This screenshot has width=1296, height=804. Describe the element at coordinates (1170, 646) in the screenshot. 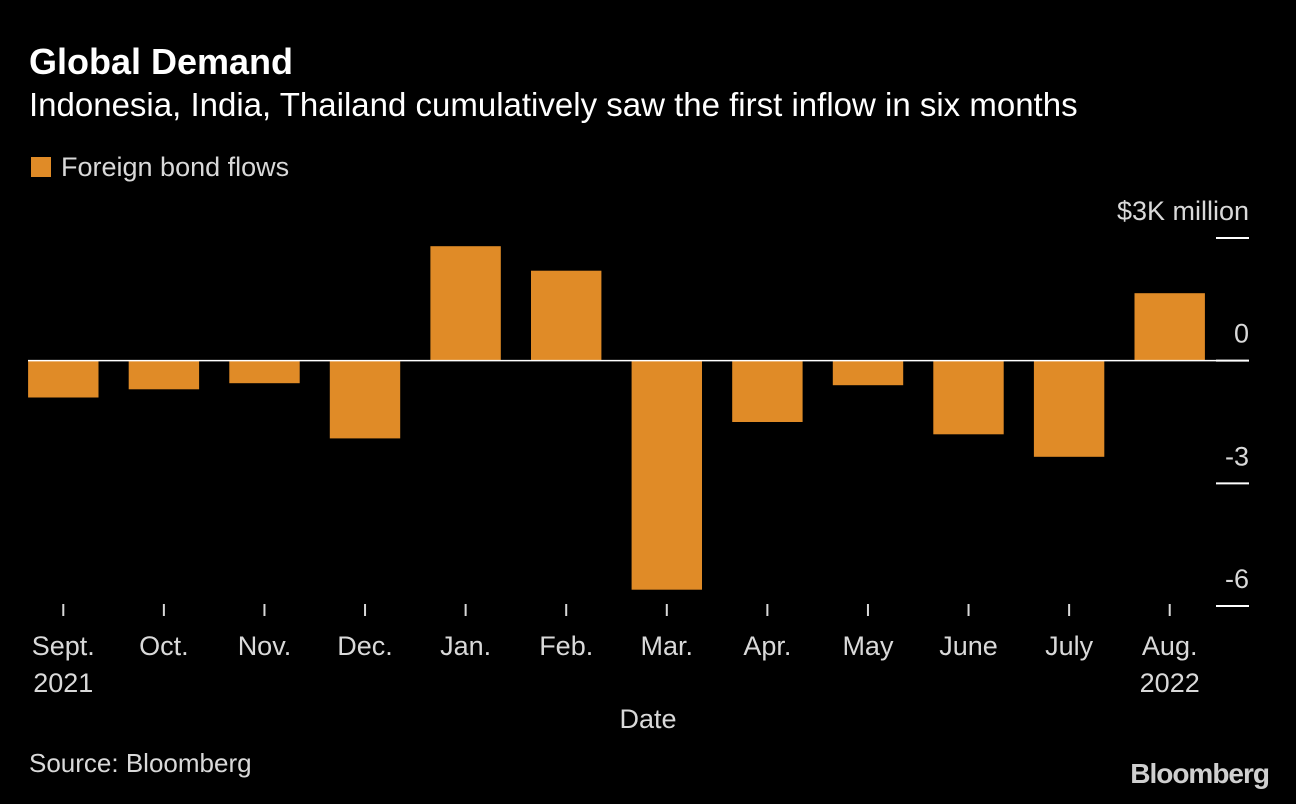

I see `x-tick-label: Aug.` at that location.